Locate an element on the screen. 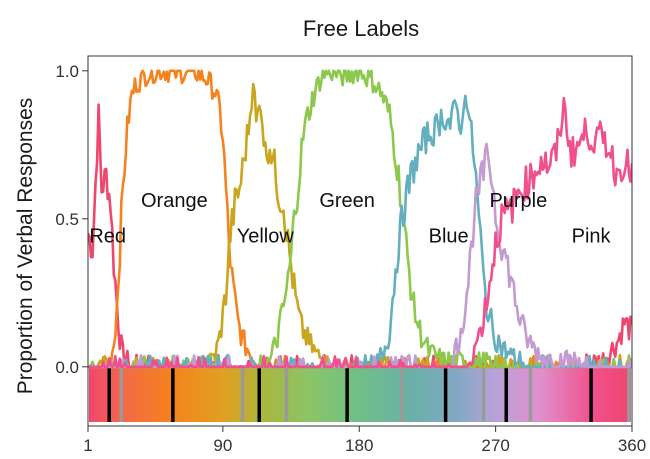 The width and height of the screenshot is (650, 459). hue-gradient-bar is located at coordinates (360, 395).